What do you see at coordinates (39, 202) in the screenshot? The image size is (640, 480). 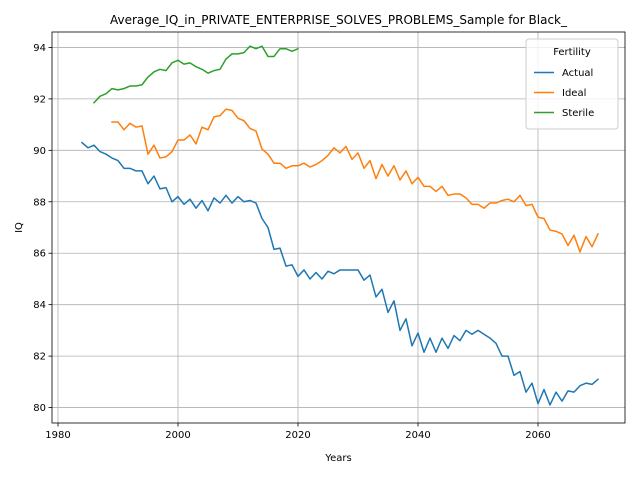 I see `y-tick-label: 88` at bounding box center [39, 202].